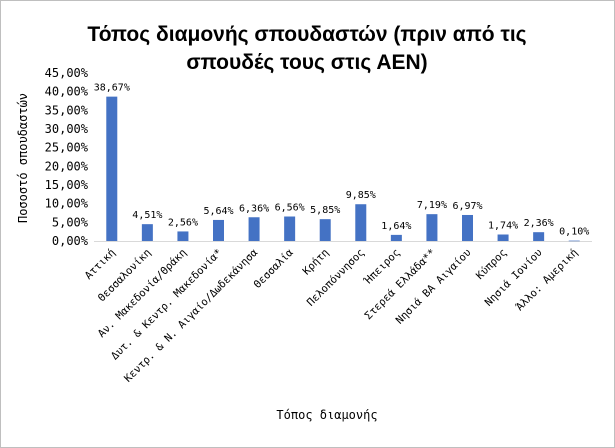  What do you see at coordinates (67, 185) in the screenshot?
I see `y-tick-label: 15,00%` at bounding box center [67, 185].